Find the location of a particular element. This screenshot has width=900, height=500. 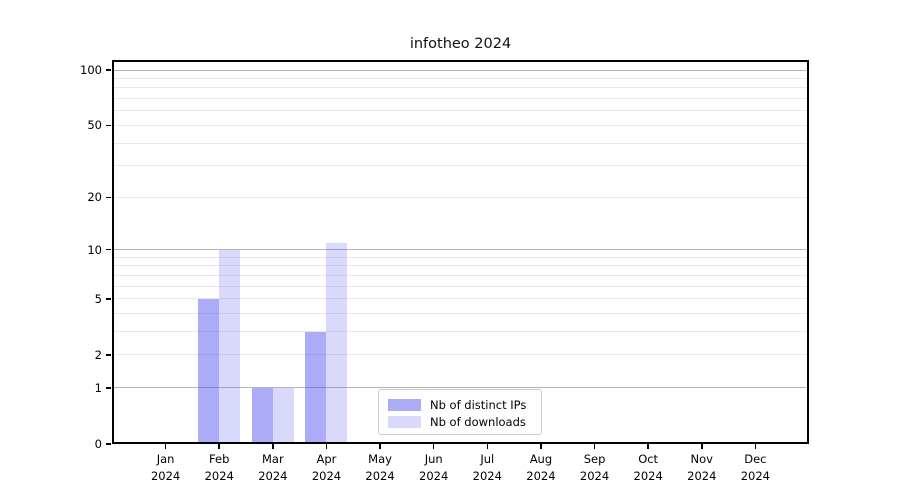

legend-row: Nb of downloads is located at coordinates (460, 421).